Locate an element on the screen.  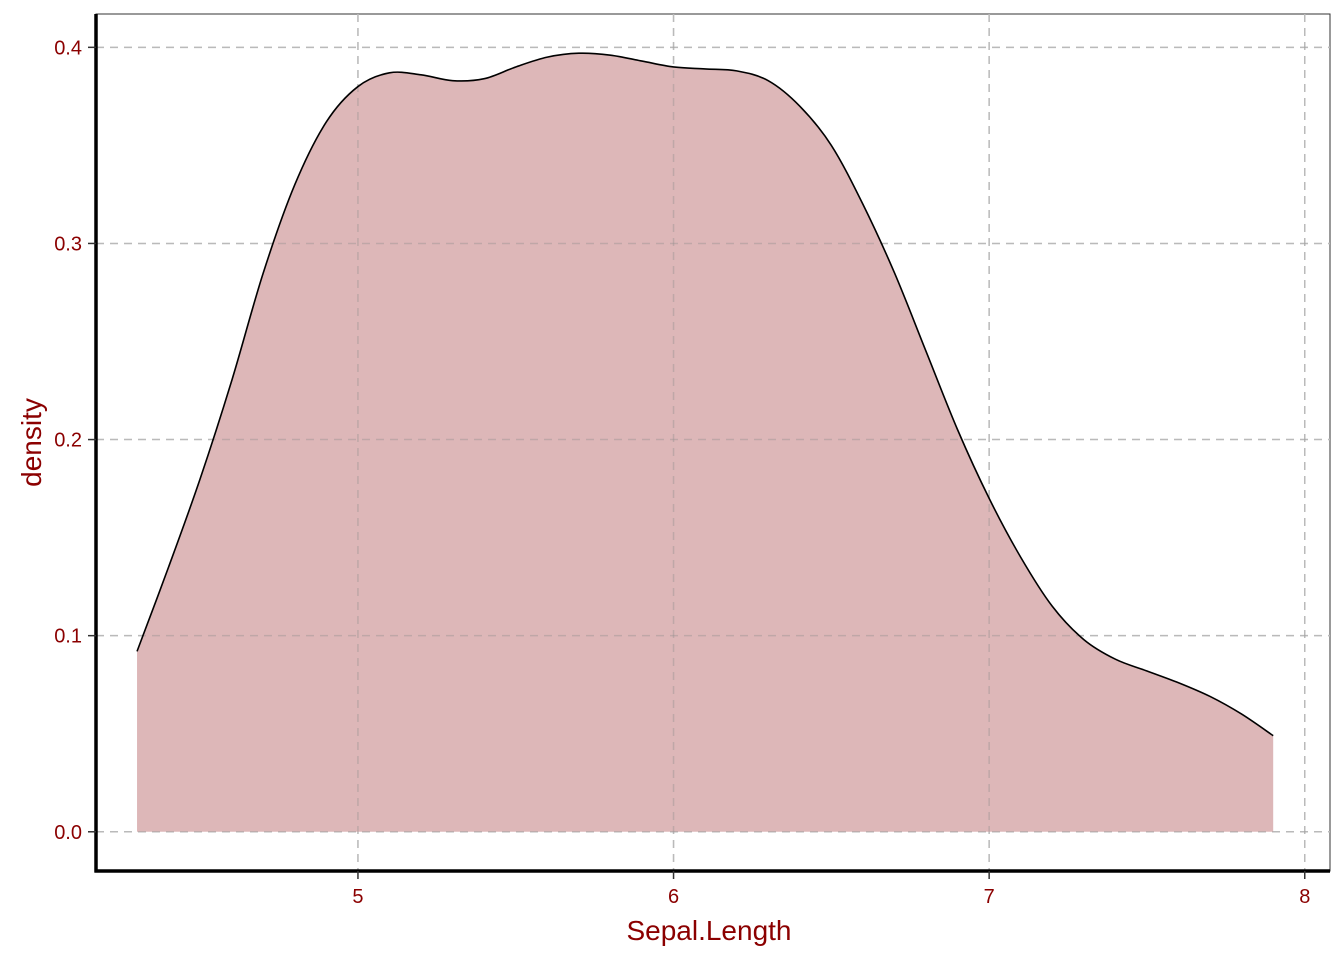
x-axis-title: Sepal.Length is located at coordinates (708, 930).